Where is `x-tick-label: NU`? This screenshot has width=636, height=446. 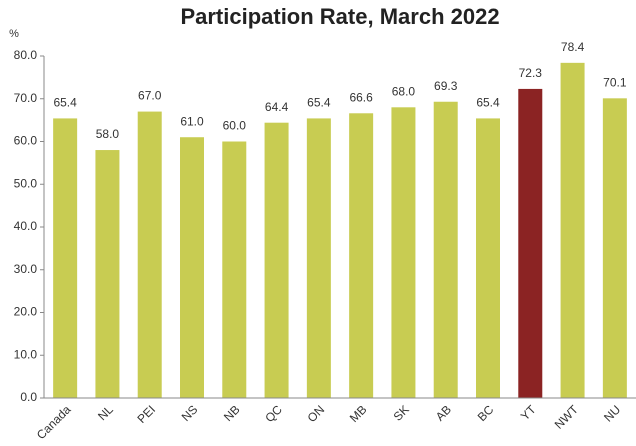
x-tick-label: NU is located at coordinates (612, 413).